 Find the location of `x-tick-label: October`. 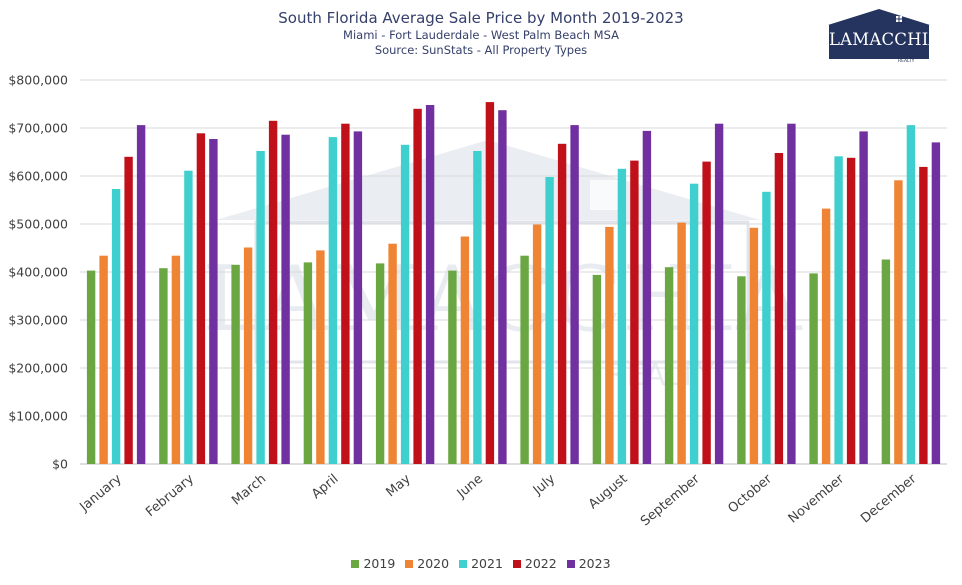

x-tick-label: October is located at coordinates (750, 493).